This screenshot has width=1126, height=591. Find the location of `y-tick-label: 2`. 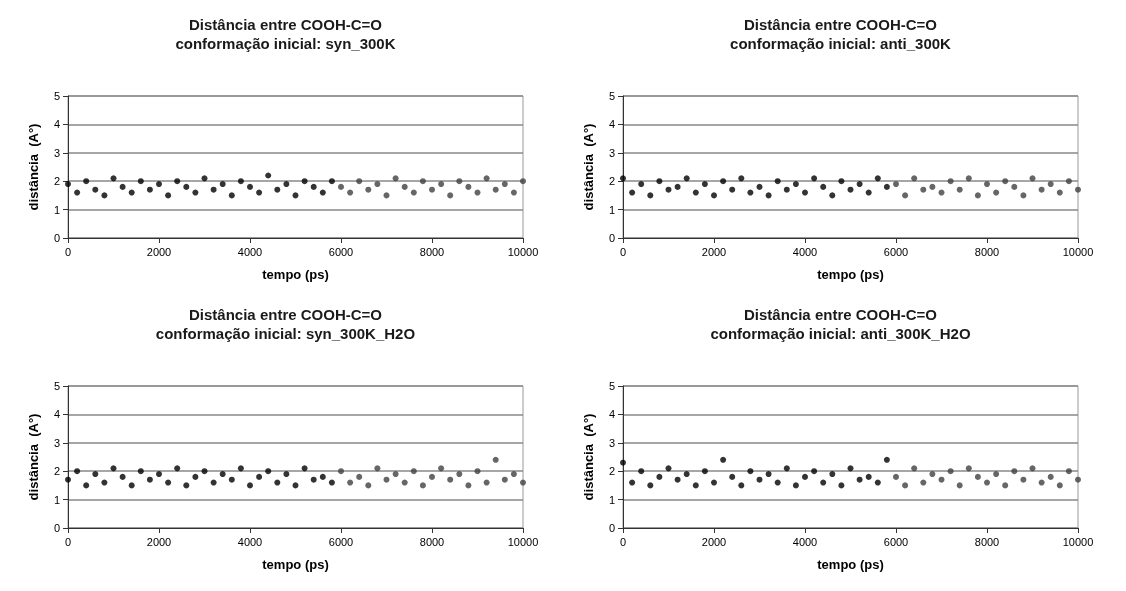

y-tick-label: 2 is located at coordinates (56, 181).